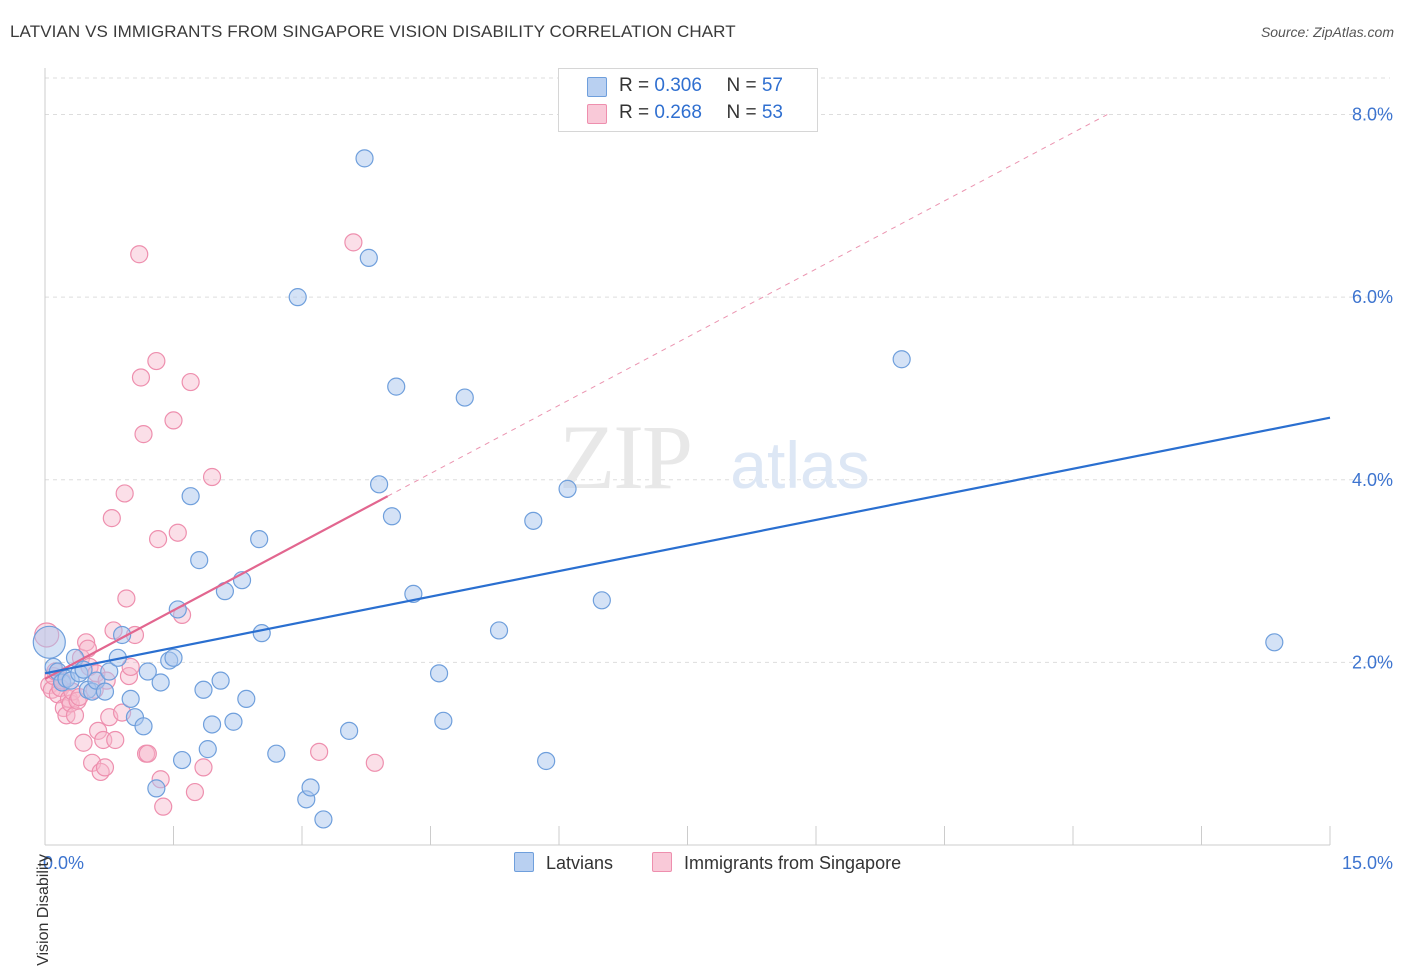 The width and height of the screenshot is (1406, 966). I want to click on legend-n-label-singapore: N =, so click(744, 112).